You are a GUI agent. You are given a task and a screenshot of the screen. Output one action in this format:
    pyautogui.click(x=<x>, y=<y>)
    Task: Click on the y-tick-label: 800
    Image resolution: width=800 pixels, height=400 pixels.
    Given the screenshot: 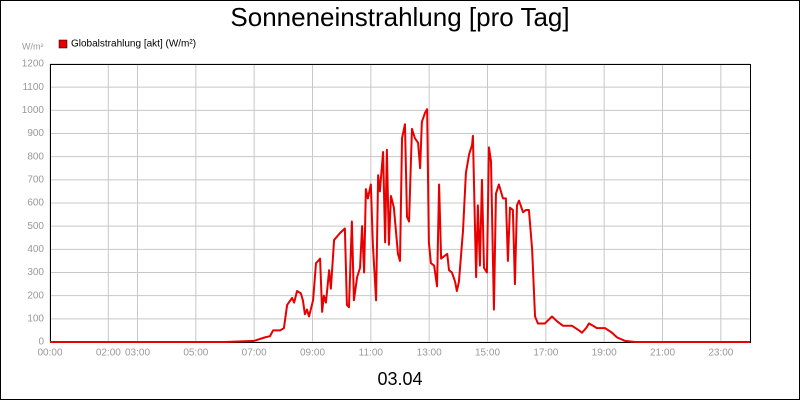 What is the action you would take?
    pyautogui.click(x=35, y=156)
    